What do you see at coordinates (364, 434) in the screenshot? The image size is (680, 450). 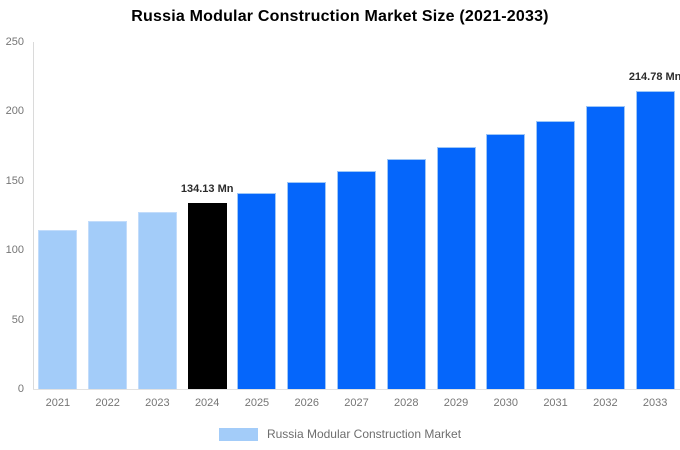 I see `legend-label: Russia Modular Construction Market` at bounding box center [364, 434].